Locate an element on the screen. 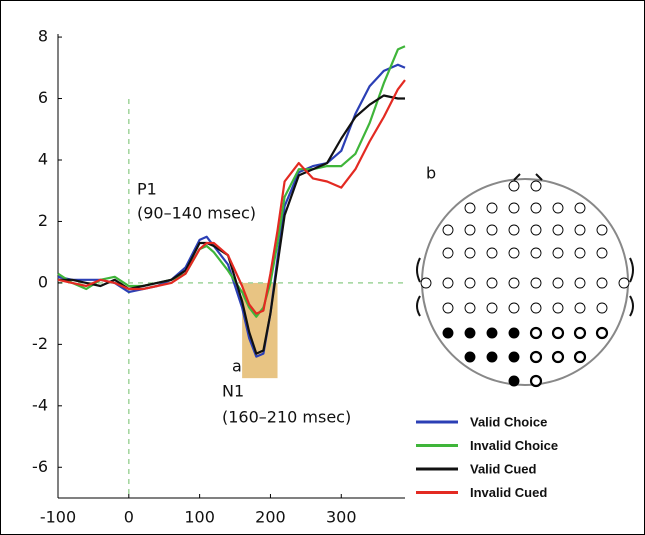 This screenshot has height=535, width=645. panel-a-label: a is located at coordinates (237, 366).